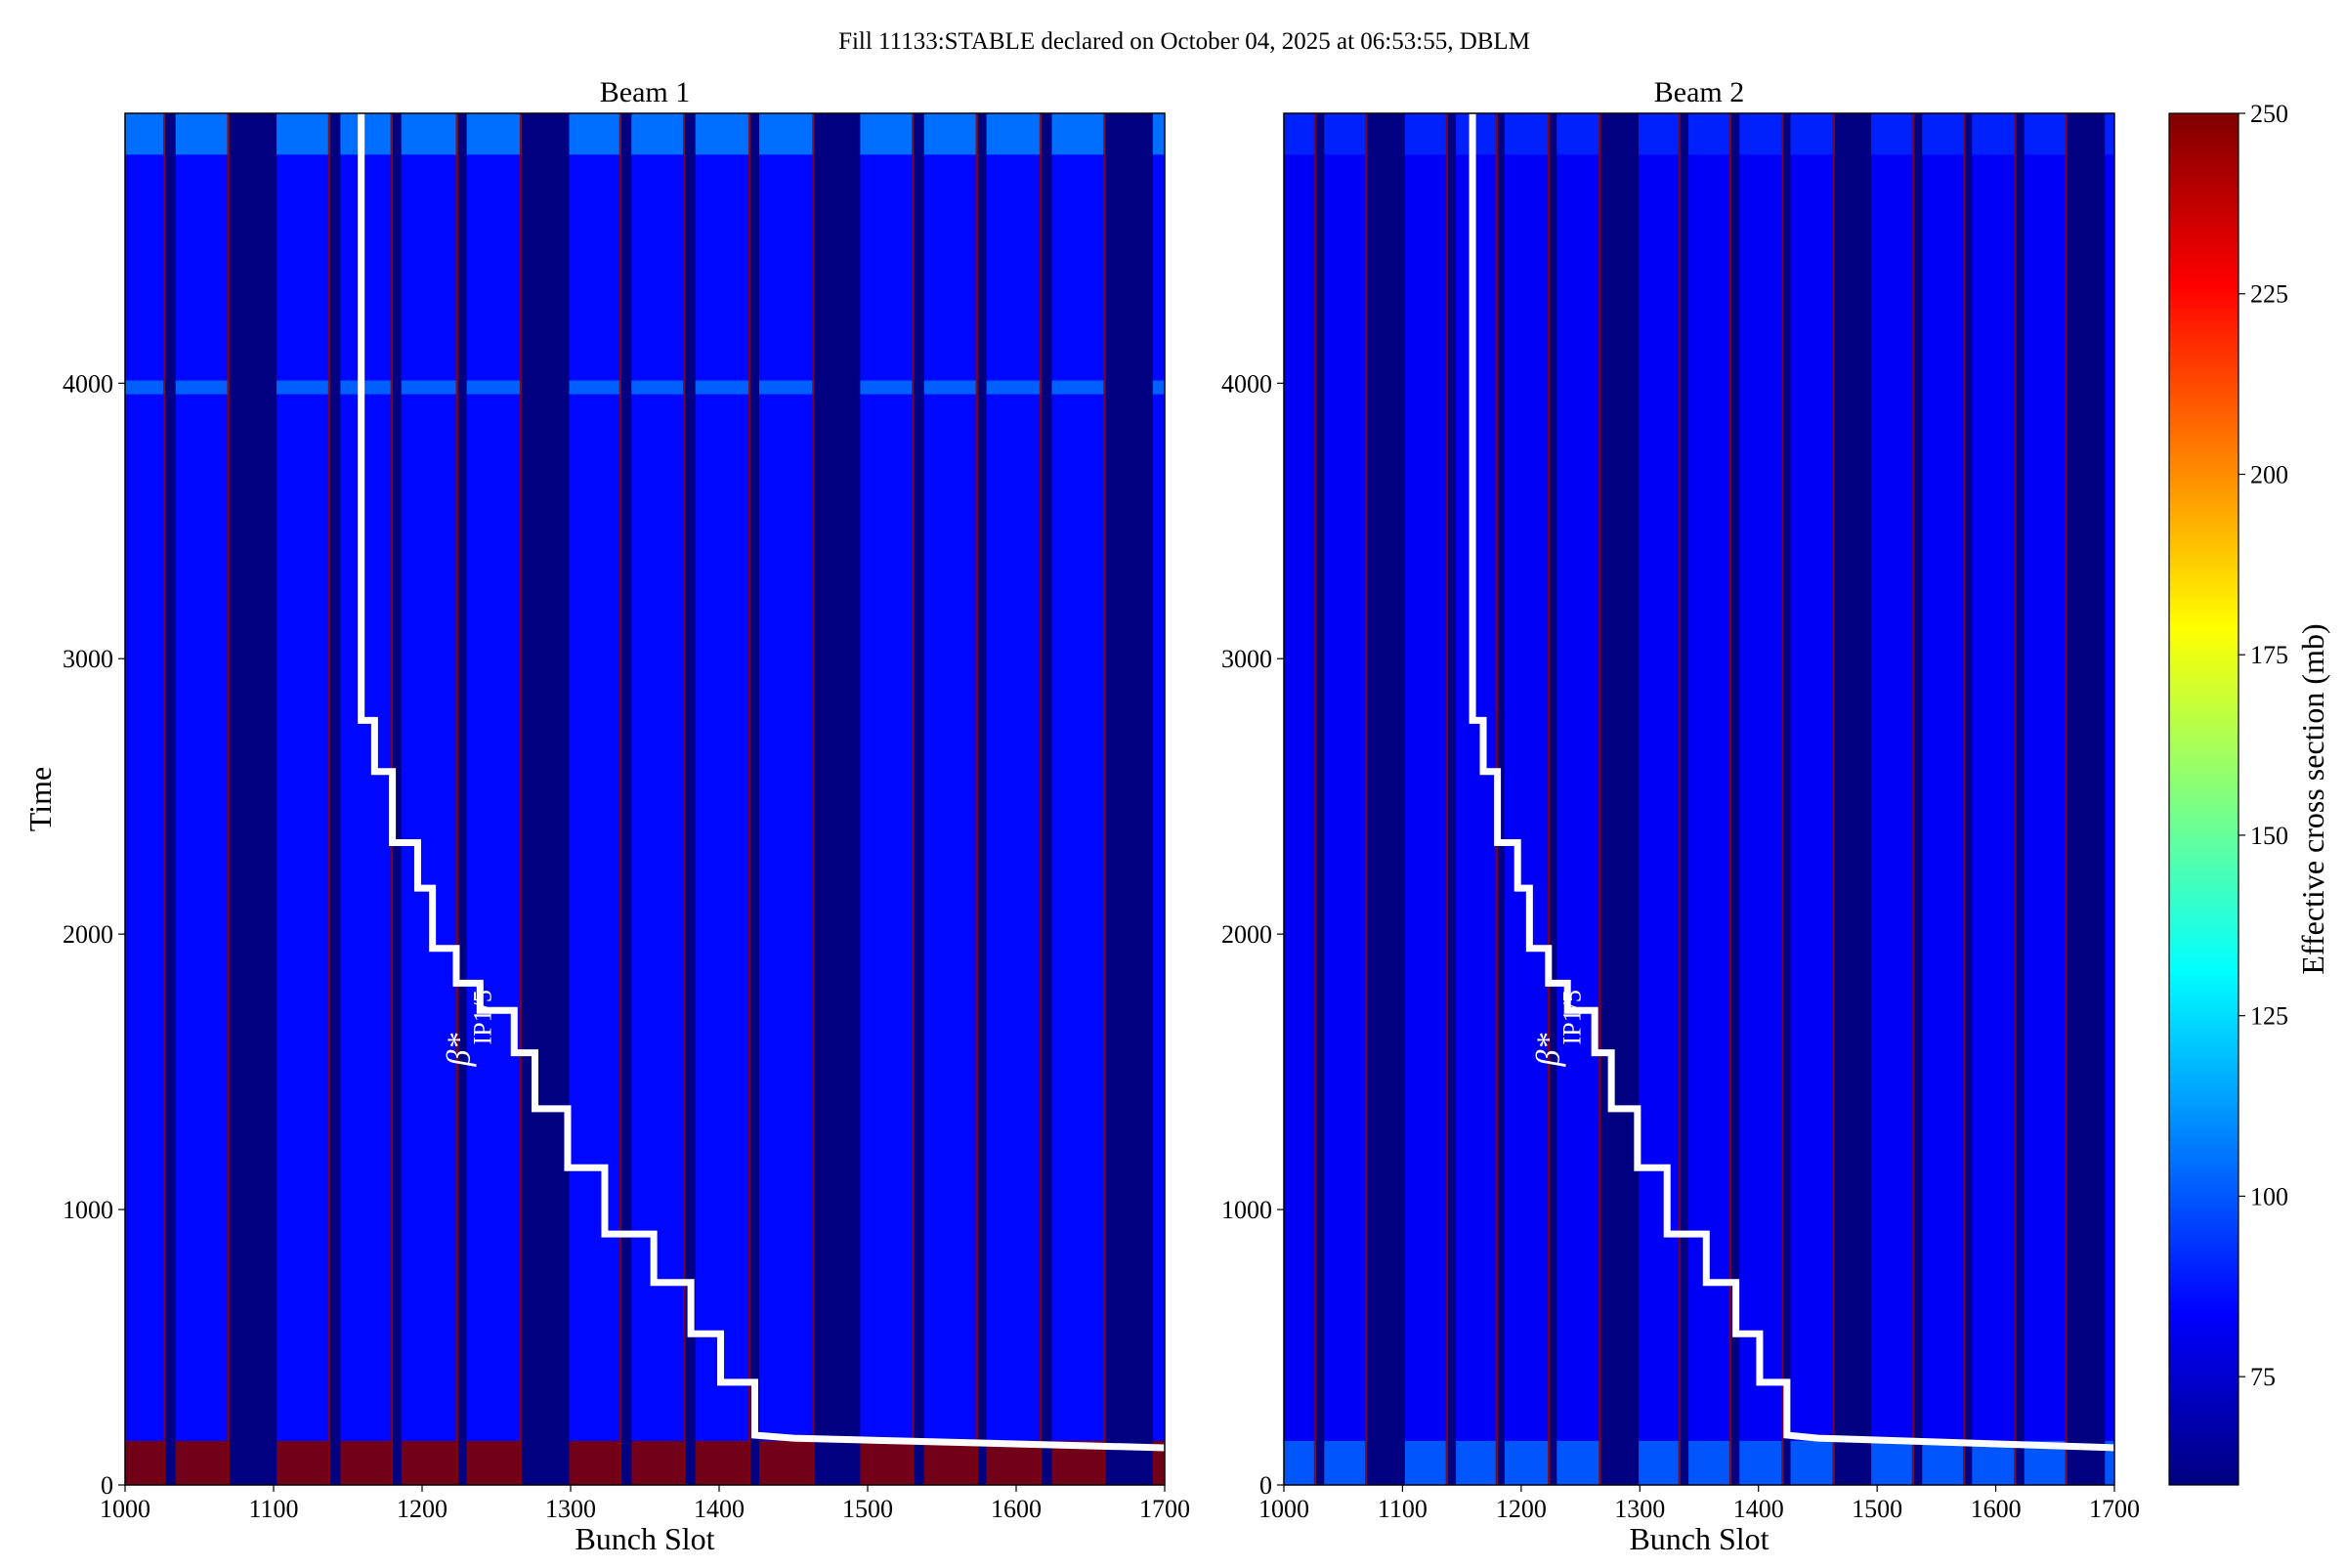 This screenshot has height=1568, width=2345. What do you see at coordinates (1699, 1538) in the screenshot?
I see `x-axis-label: Bunch Slot` at bounding box center [1699, 1538].